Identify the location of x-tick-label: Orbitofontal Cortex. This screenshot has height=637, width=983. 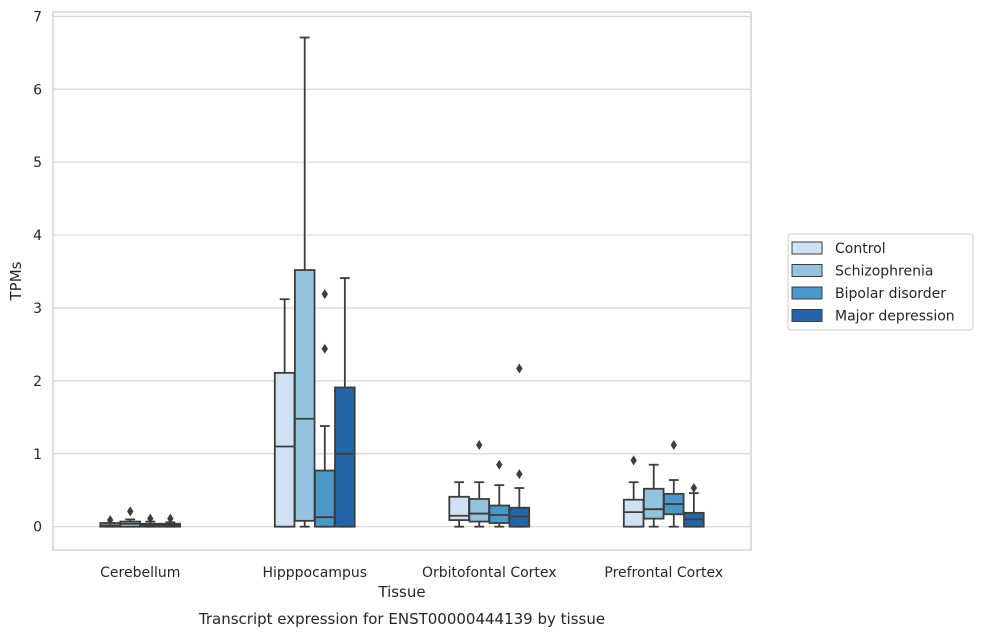
(489, 573).